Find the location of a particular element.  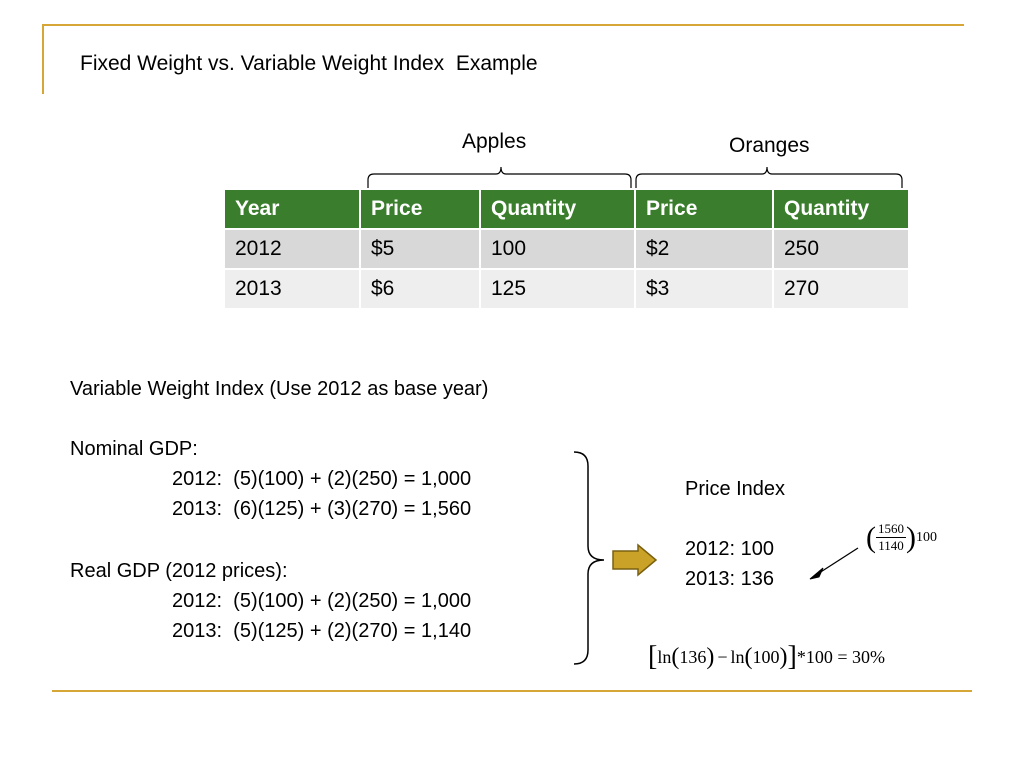

real-gdp-heading: Real GDP (2012 prices): is located at coordinates (179, 571).